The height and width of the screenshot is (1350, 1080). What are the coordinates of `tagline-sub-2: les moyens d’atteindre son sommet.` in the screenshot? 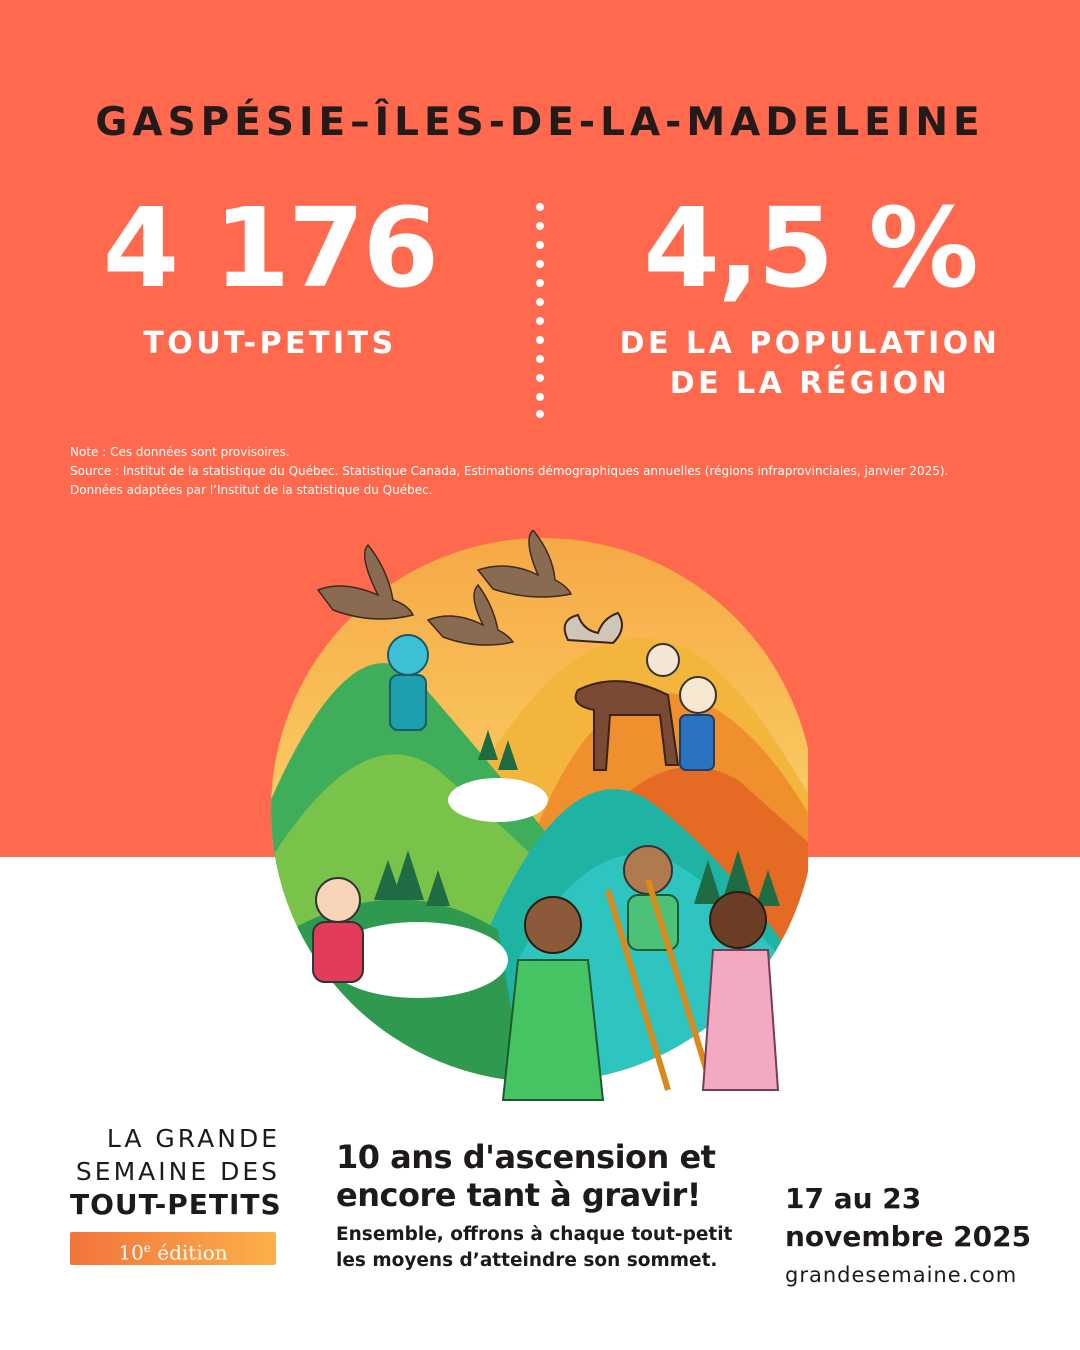 It's located at (527, 1260).